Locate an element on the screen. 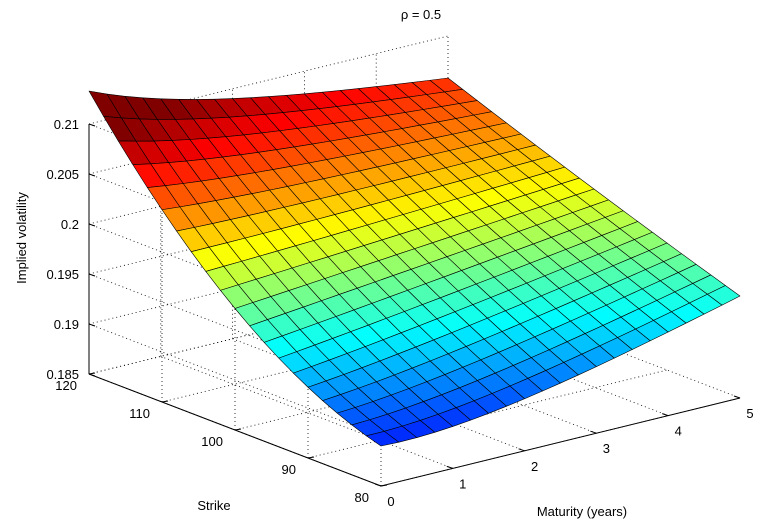 The height and width of the screenshot is (531, 762). y-axis-label: Strike is located at coordinates (213, 505).